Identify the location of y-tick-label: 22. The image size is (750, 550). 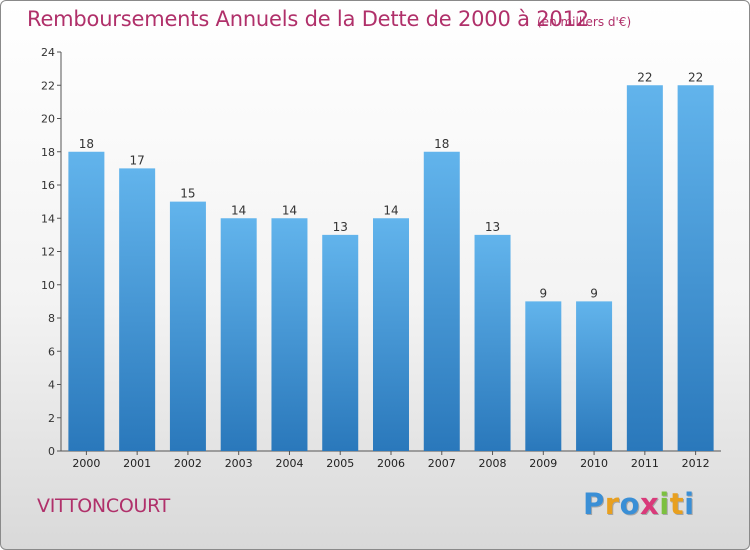
(48, 85).